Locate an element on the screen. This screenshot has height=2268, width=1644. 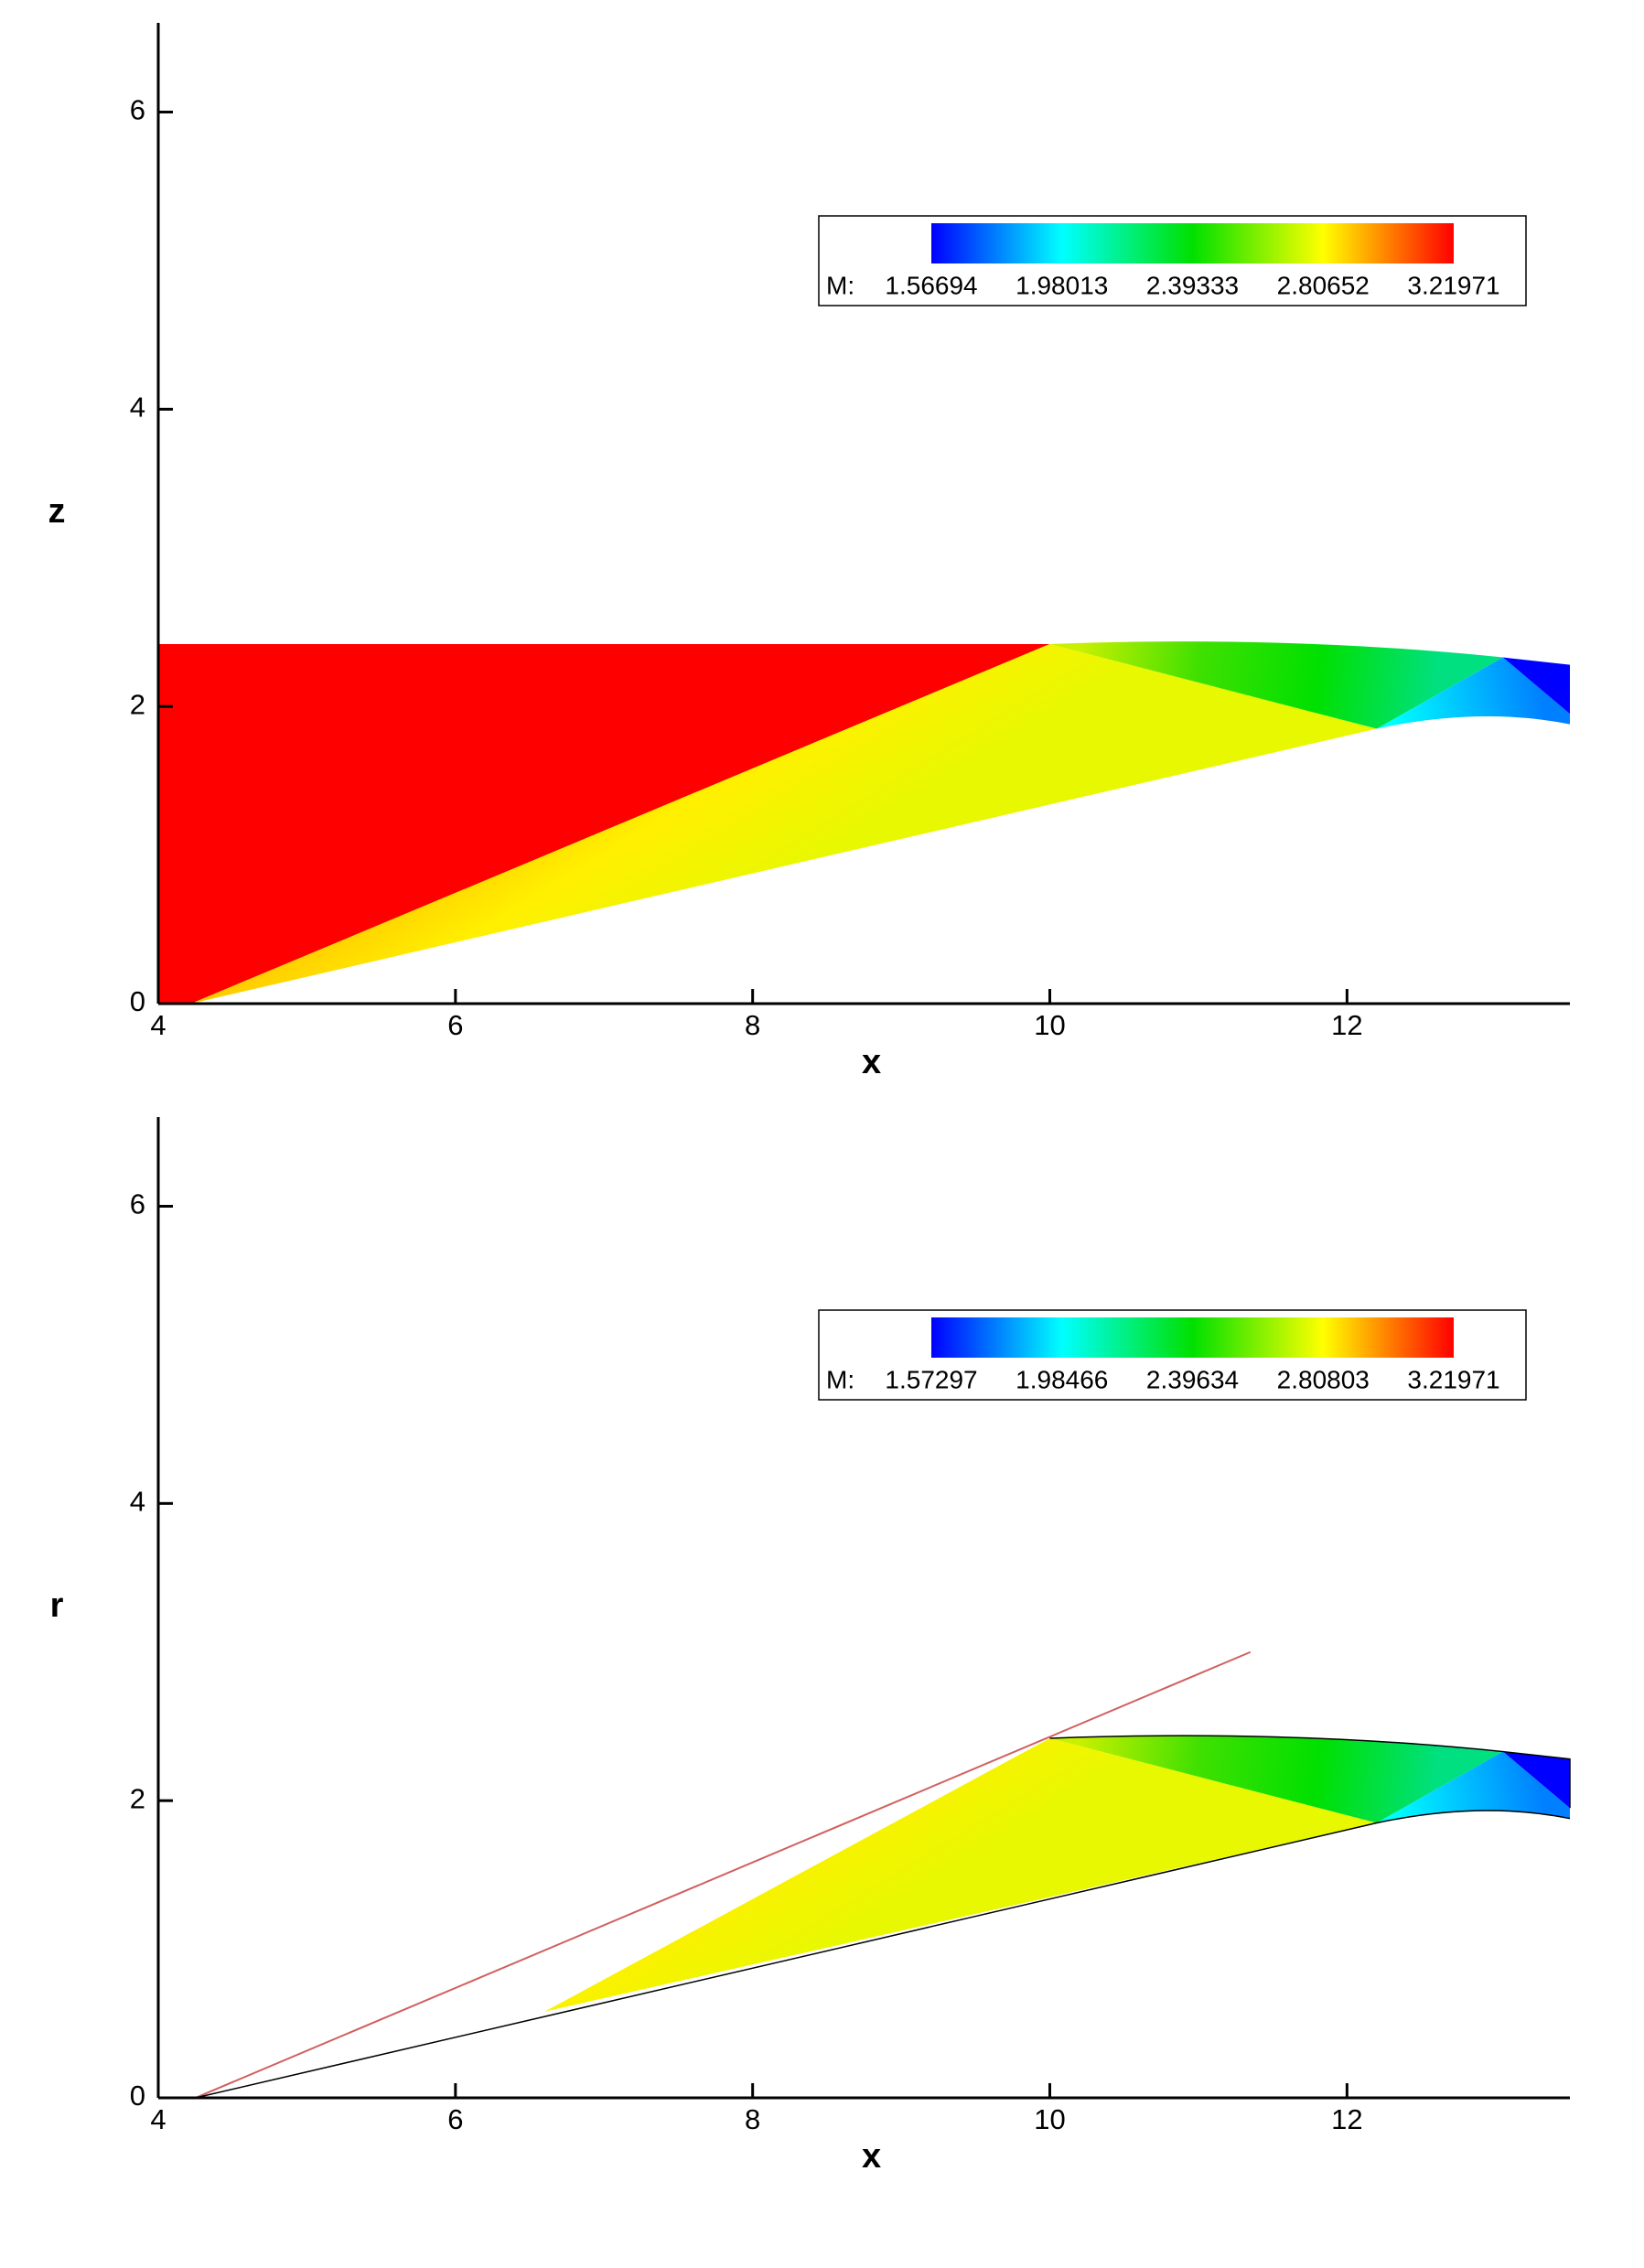
legend-level: 2.39634 is located at coordinates (1192, 1379).